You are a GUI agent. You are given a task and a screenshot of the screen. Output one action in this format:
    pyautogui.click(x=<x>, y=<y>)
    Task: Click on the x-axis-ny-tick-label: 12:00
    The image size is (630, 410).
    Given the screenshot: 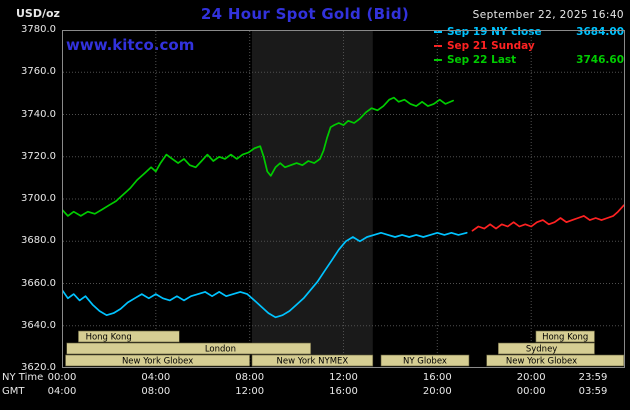 What is the action you would take?
    pyautogui.click(x=343, y=377)
    